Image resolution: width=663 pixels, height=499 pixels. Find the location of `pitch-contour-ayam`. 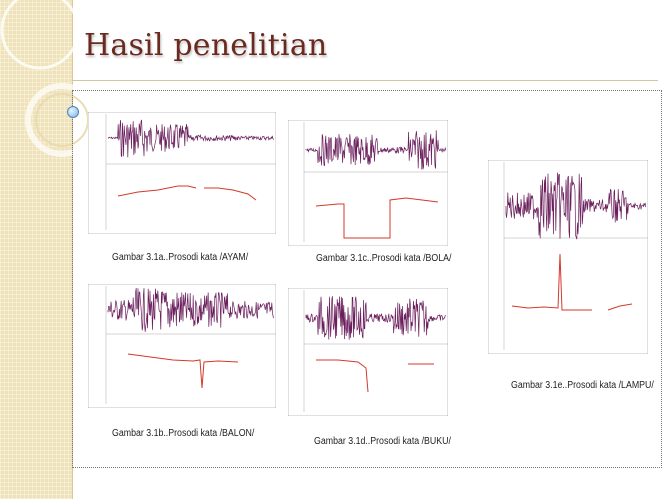

pitch-contour-ayam is located at coordinates (187, 193).